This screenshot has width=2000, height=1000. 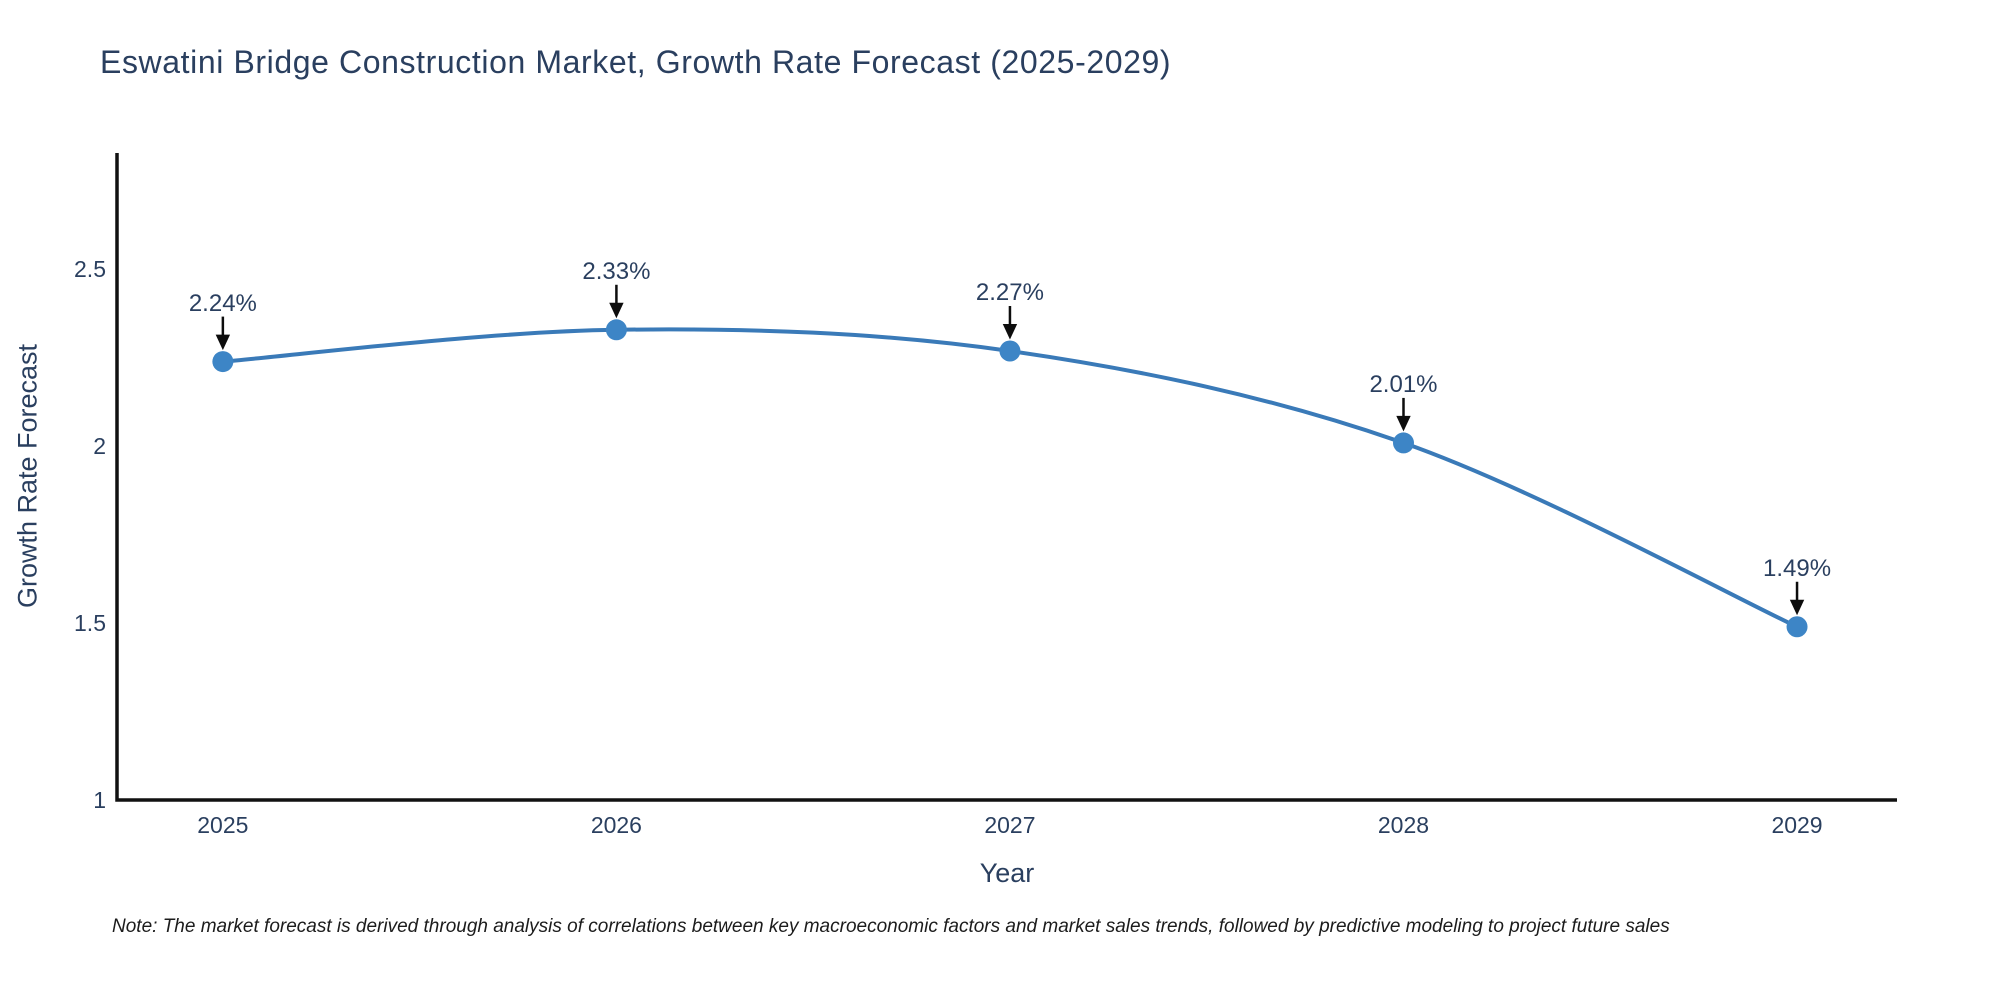 What do you see at coordinates (1007, 873) in the screenshot?
I see `x-axis-title: Year` at bounding box center [1007, 873].